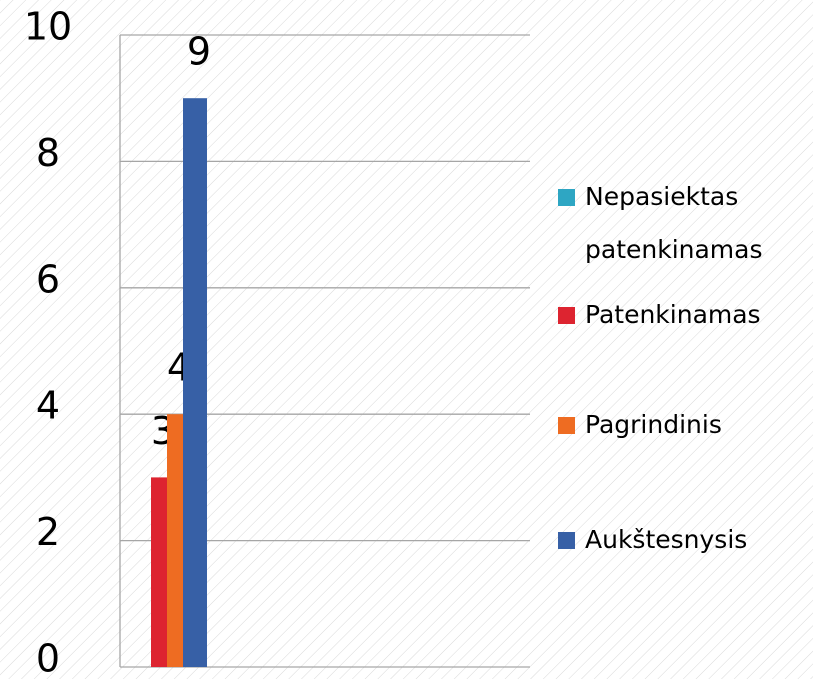  Describe the element at coordinates (673, 314) in the screenshot. I see `legend-label: Patenkinamas` at that location.